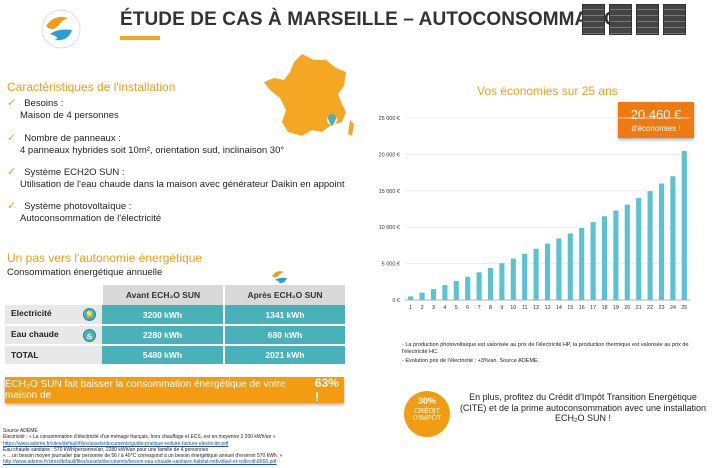 The image size is (725, 468). Describe the element at coordinates (604, 308) in the screenshot. I see `x-tick-label: 18` at that location.